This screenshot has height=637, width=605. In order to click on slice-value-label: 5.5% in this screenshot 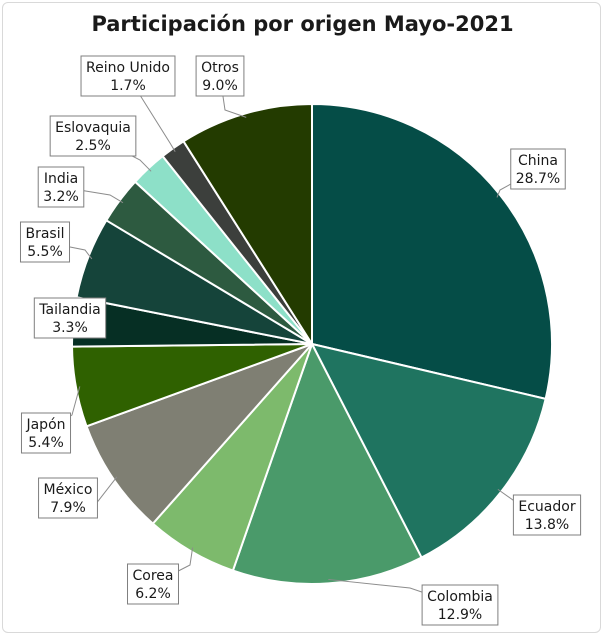, I will do `click(45, 252)`.